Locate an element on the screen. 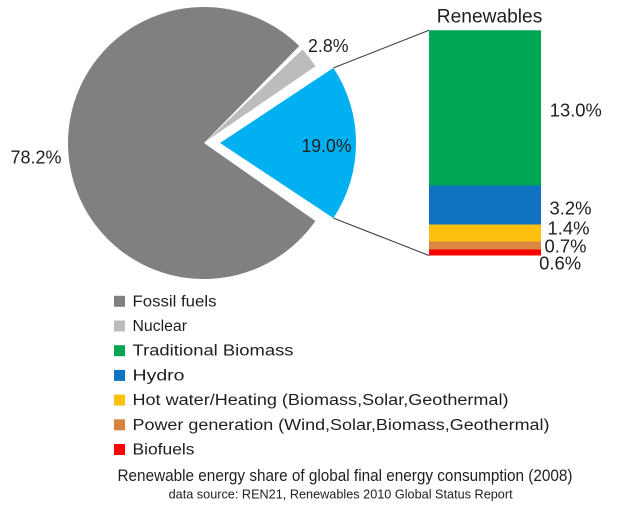 The width and height of the screenshot is (623, 512). svg-text: Biofuels is located at coordinates (164, 450).